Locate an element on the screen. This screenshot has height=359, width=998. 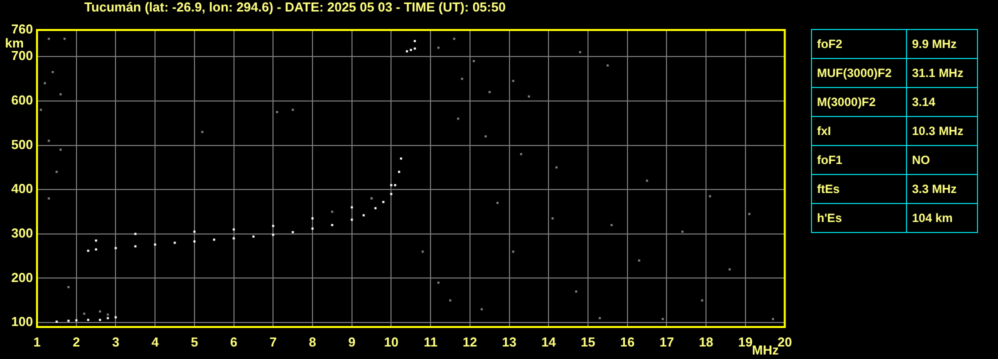
y-tick-label: 700 is located at coordinates (22, 56).